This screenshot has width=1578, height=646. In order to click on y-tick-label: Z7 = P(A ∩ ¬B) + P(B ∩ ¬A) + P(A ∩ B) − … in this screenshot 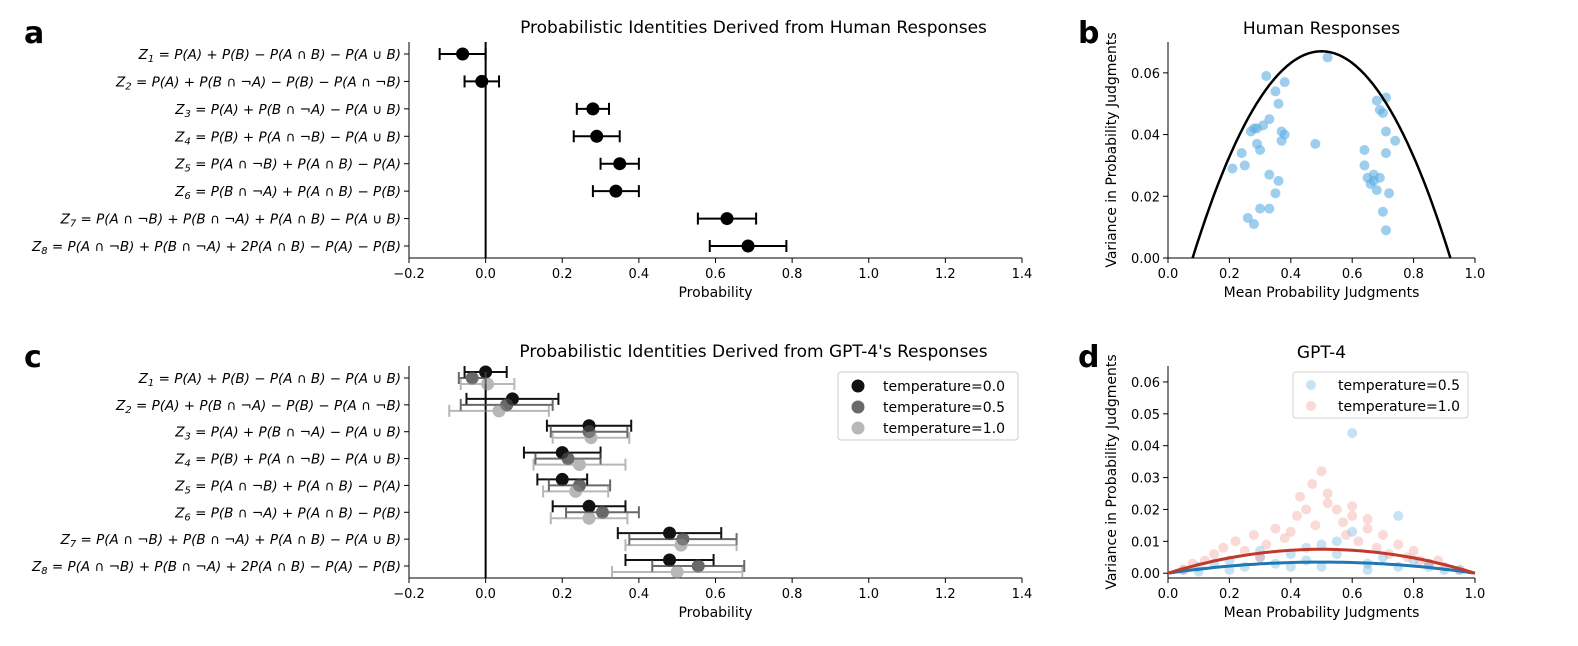, I will do `click(230, 541)`.